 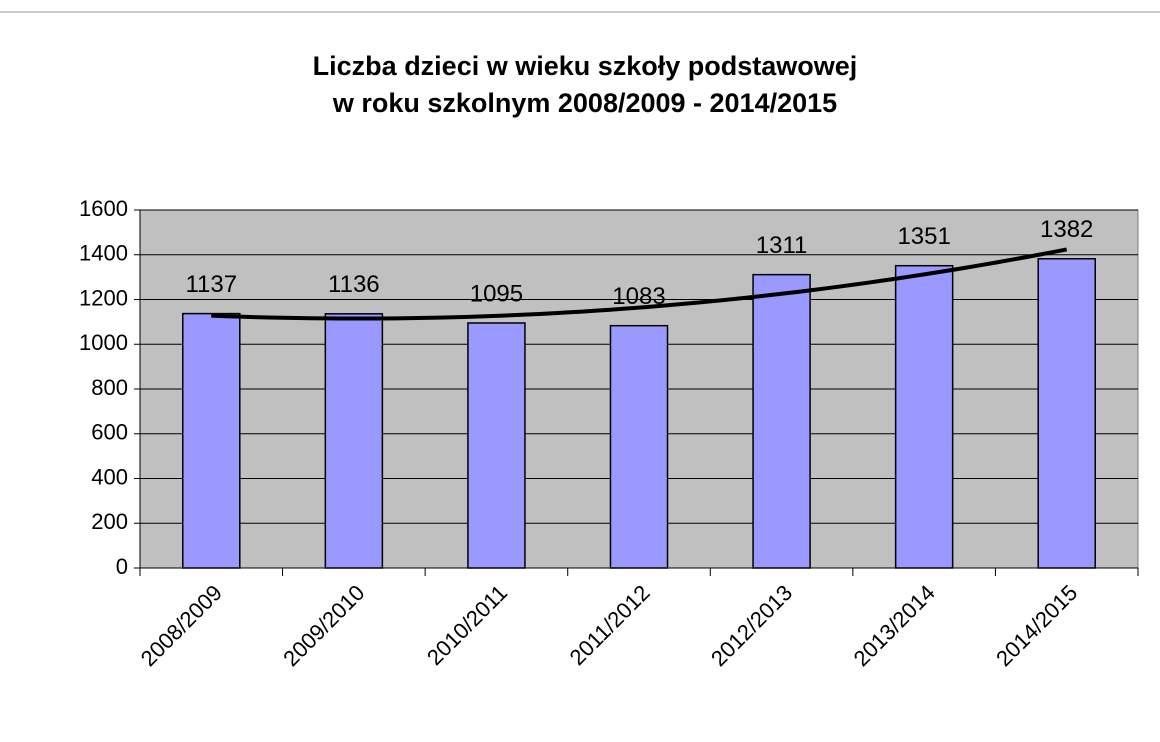 What do you see at coordinates (103, 253) in the screenshot?
I see `y-tick-label: 1400` at bounding box center [103, 253].